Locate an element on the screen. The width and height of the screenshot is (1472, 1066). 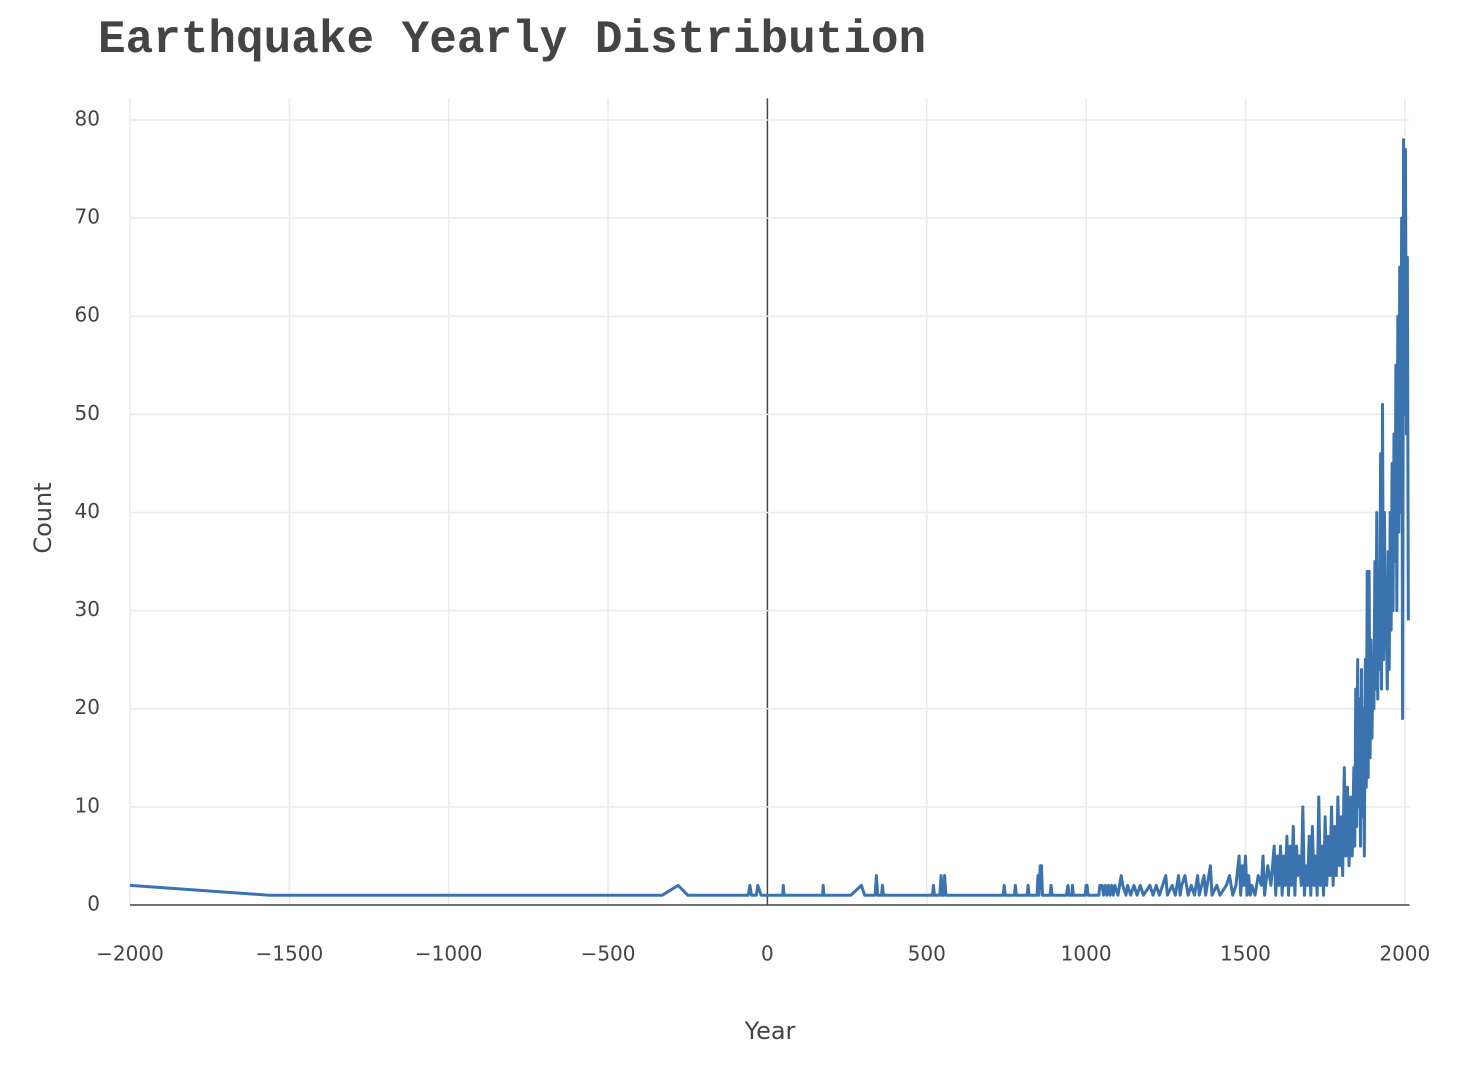
chart-title: Earthquake Yearly Distribution is located at coordinates (512, 40).